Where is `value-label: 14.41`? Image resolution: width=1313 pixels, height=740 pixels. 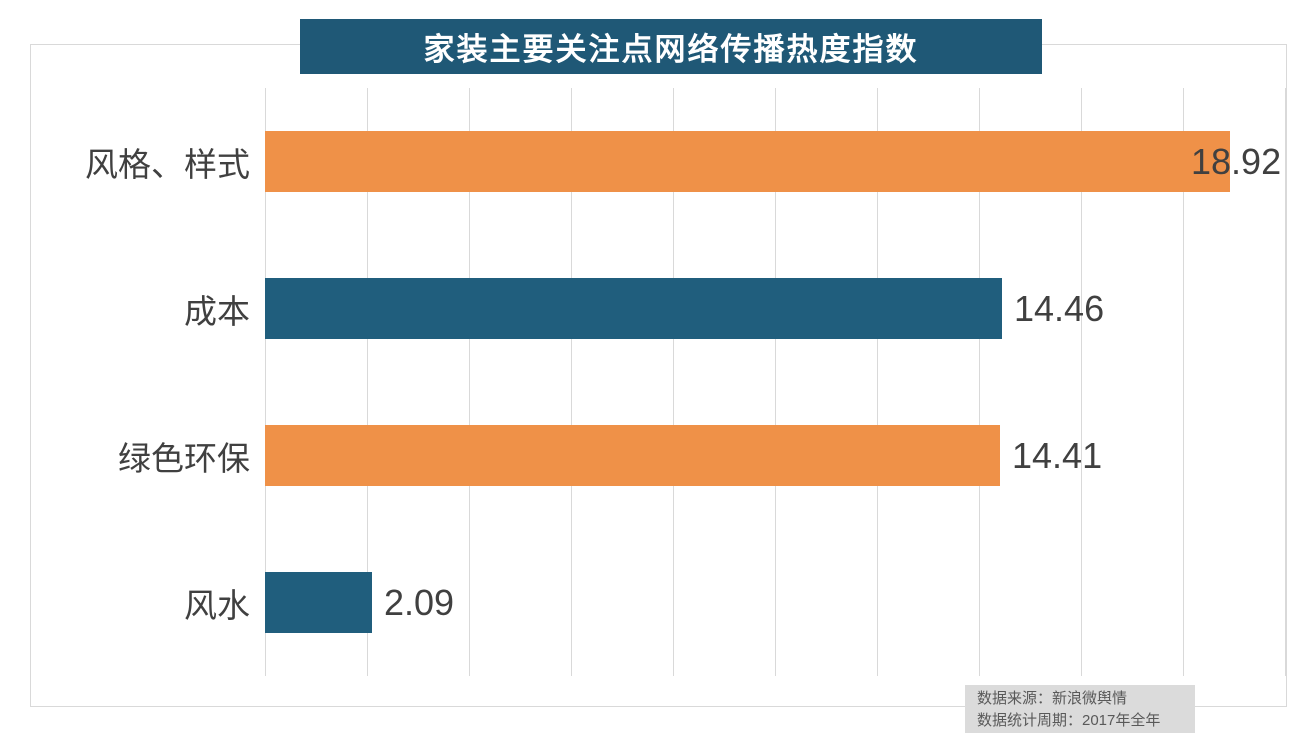 value-label: 14.41 is located at coordinates (1057, 455).